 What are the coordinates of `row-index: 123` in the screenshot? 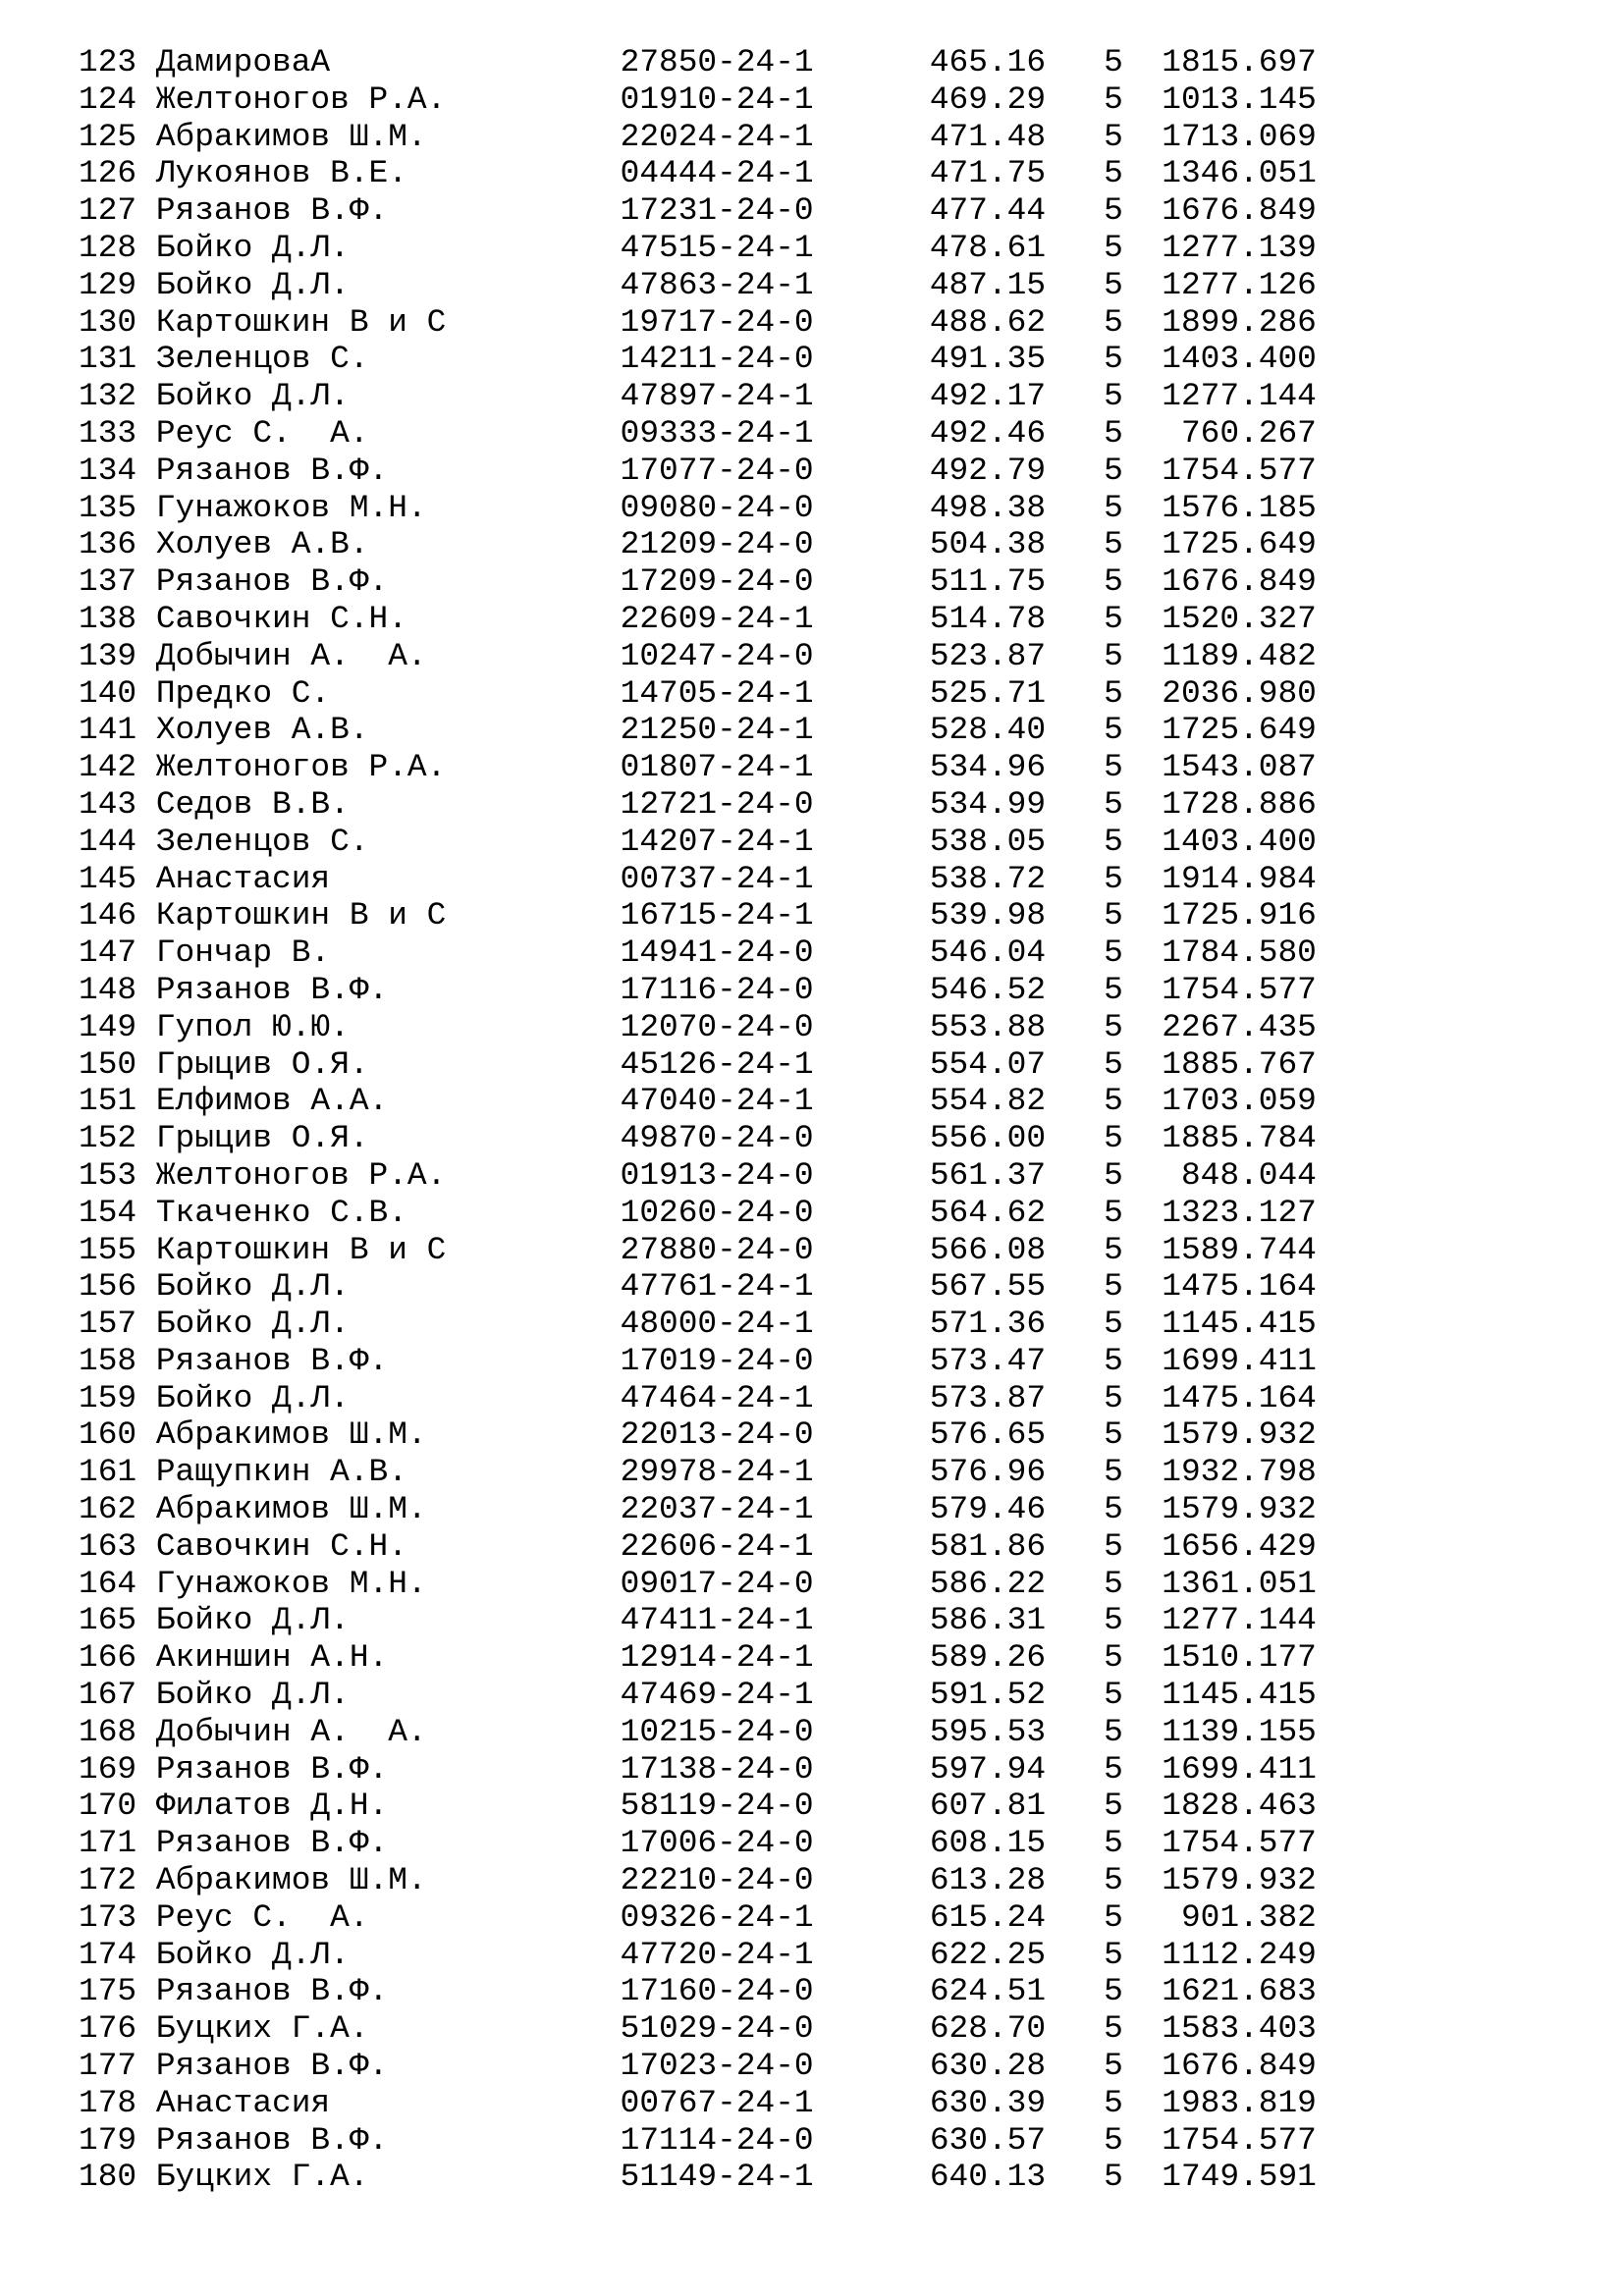 It's located at (117, 62).